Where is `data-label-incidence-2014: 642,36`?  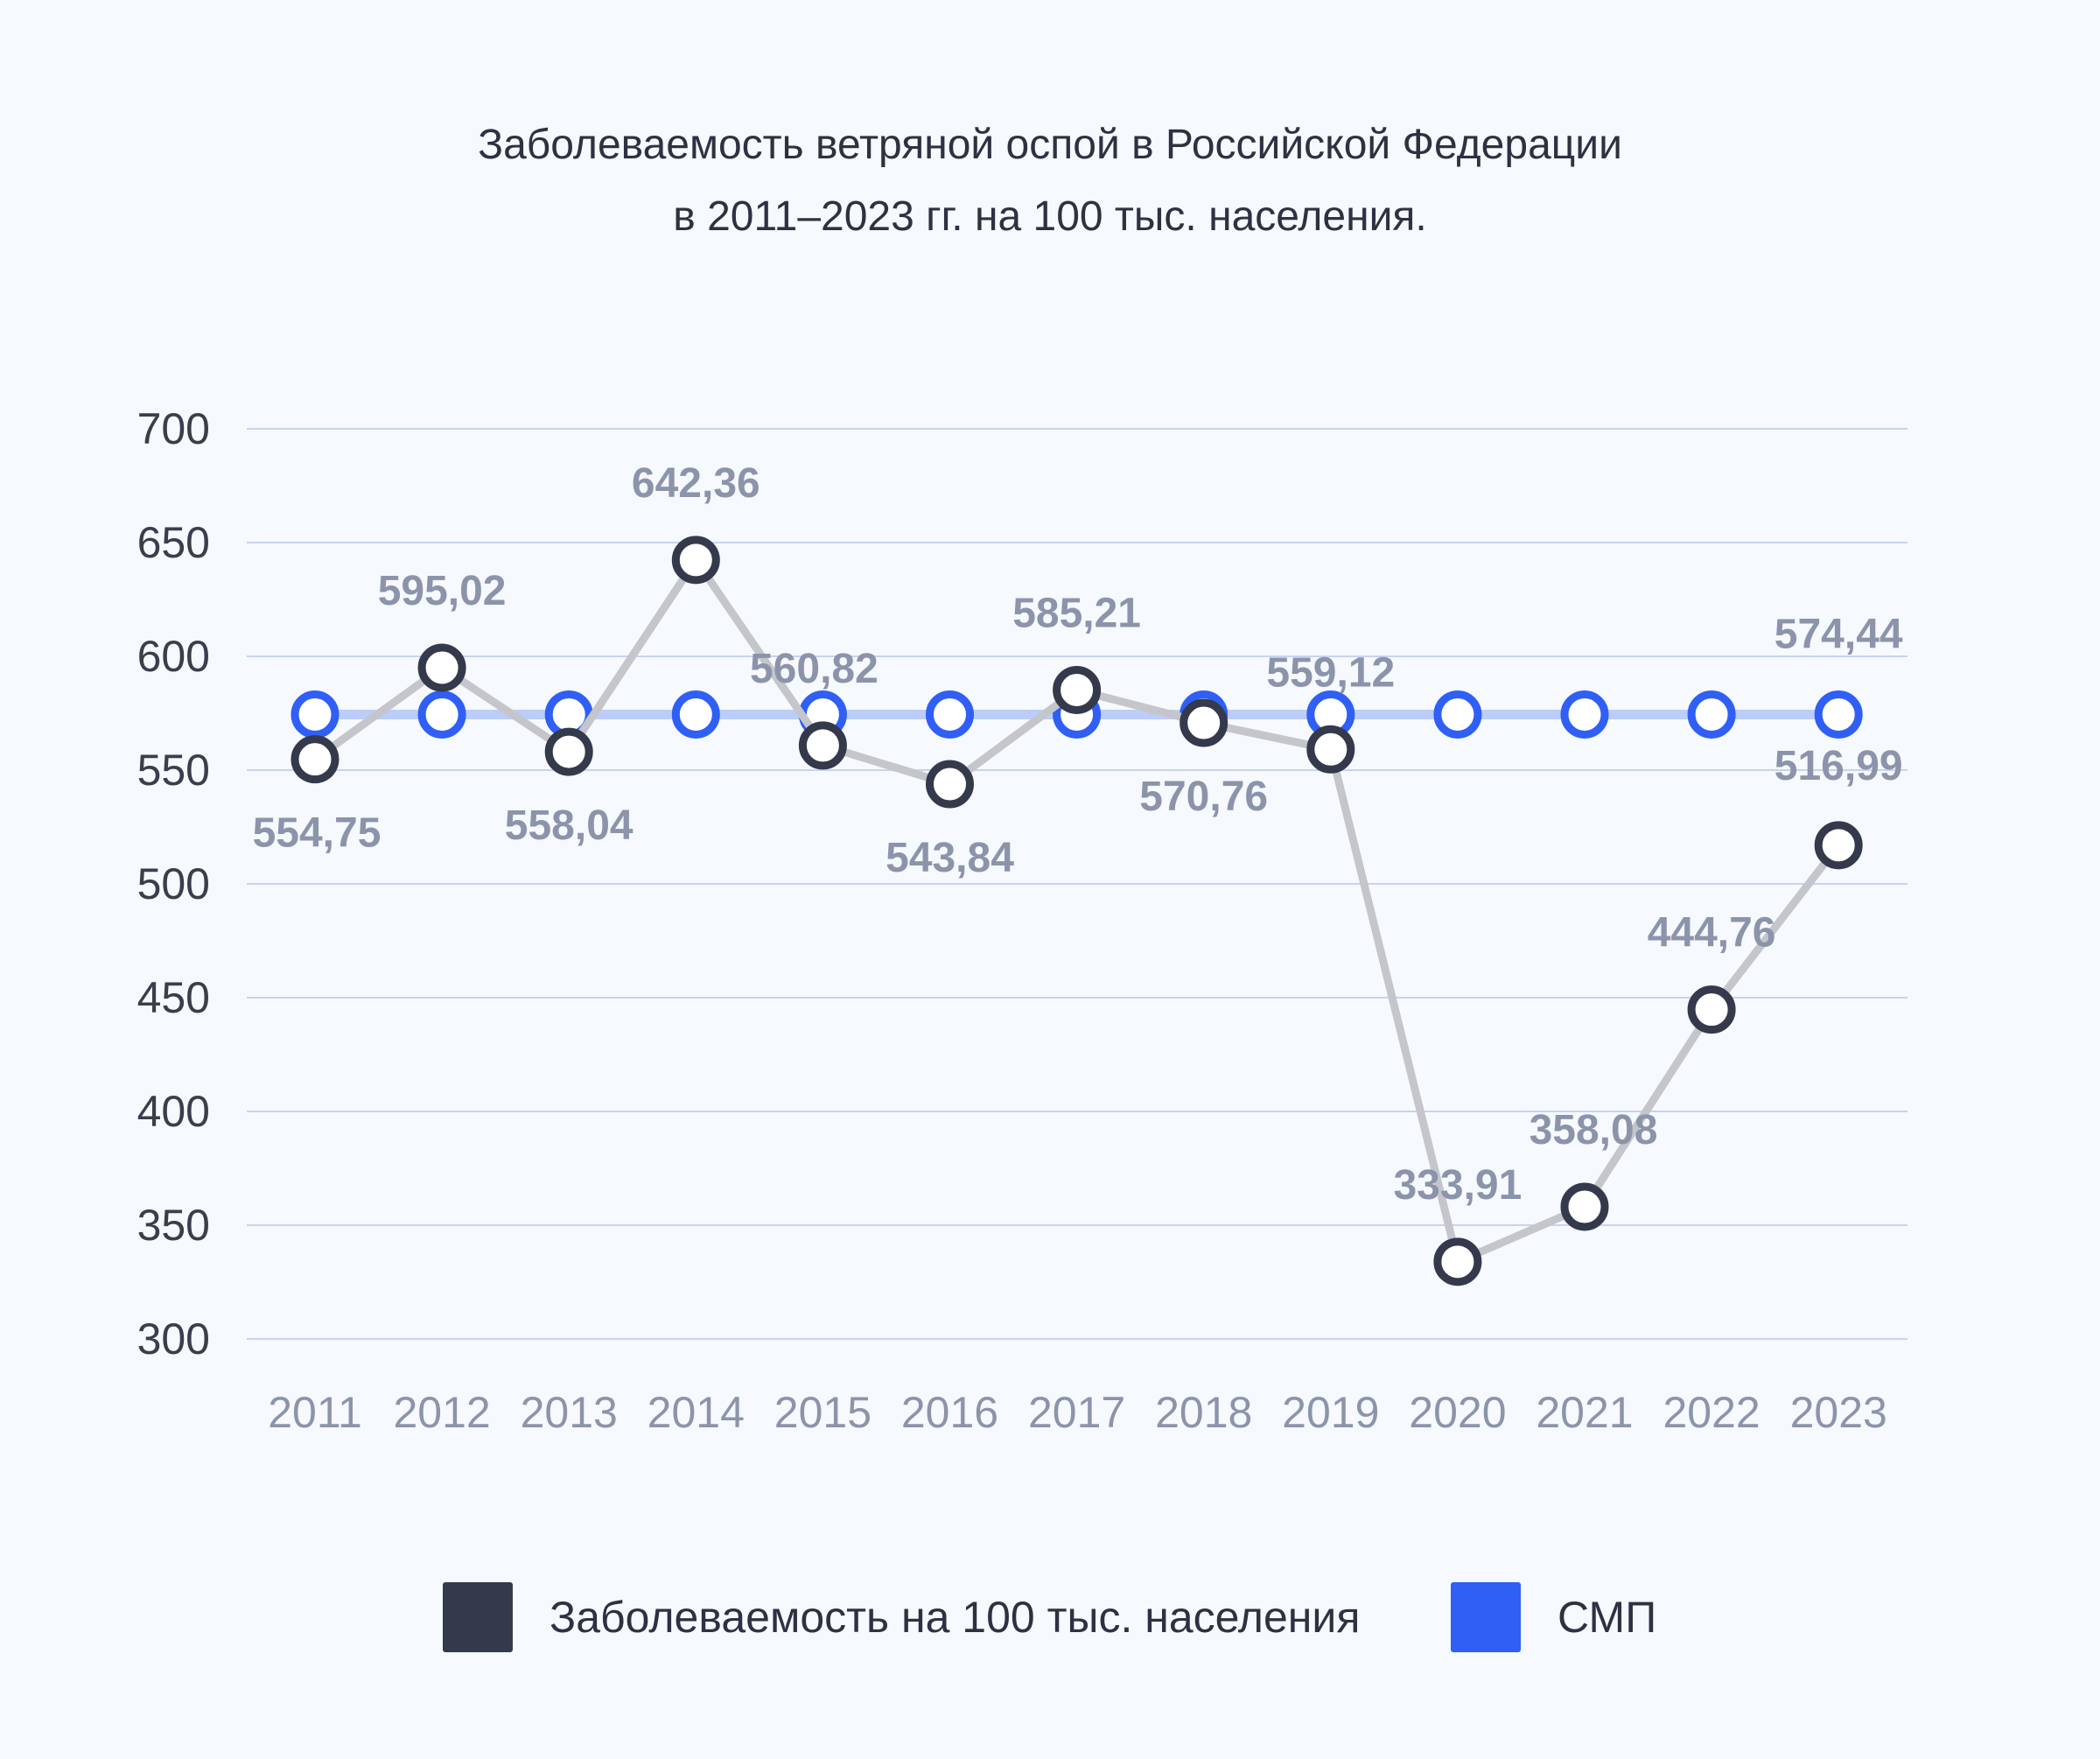
data-label-incidence-2014: 642,36 is located at coordinates (696, 483).